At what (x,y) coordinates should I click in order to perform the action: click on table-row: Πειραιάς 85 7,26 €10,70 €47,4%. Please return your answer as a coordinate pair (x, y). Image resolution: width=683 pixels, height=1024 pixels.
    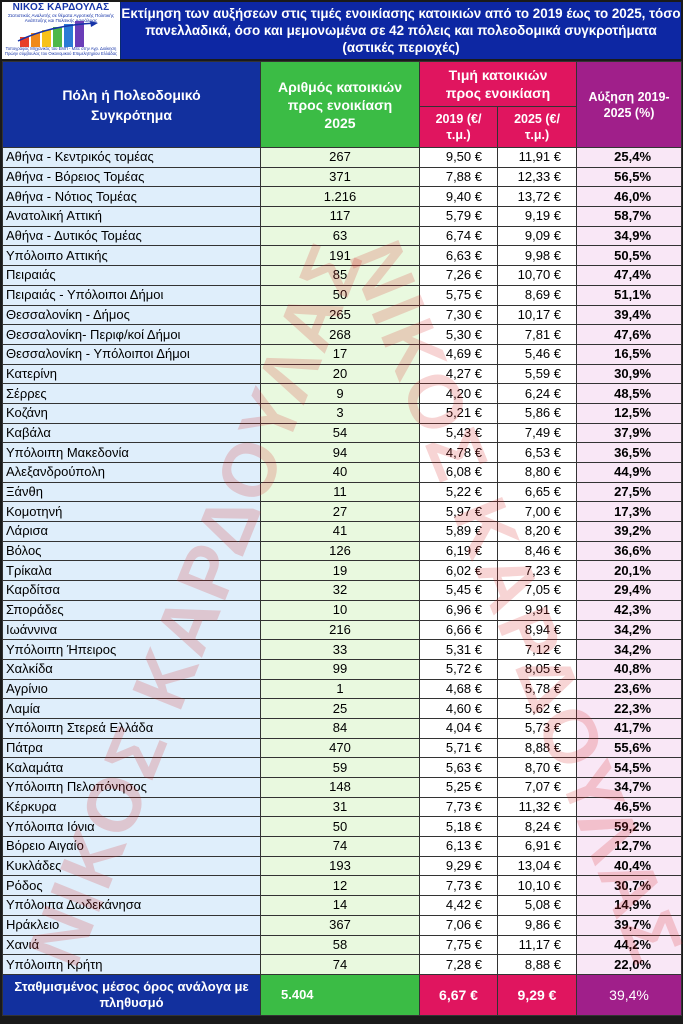
    Looking at the image, I should click on (342, 275).